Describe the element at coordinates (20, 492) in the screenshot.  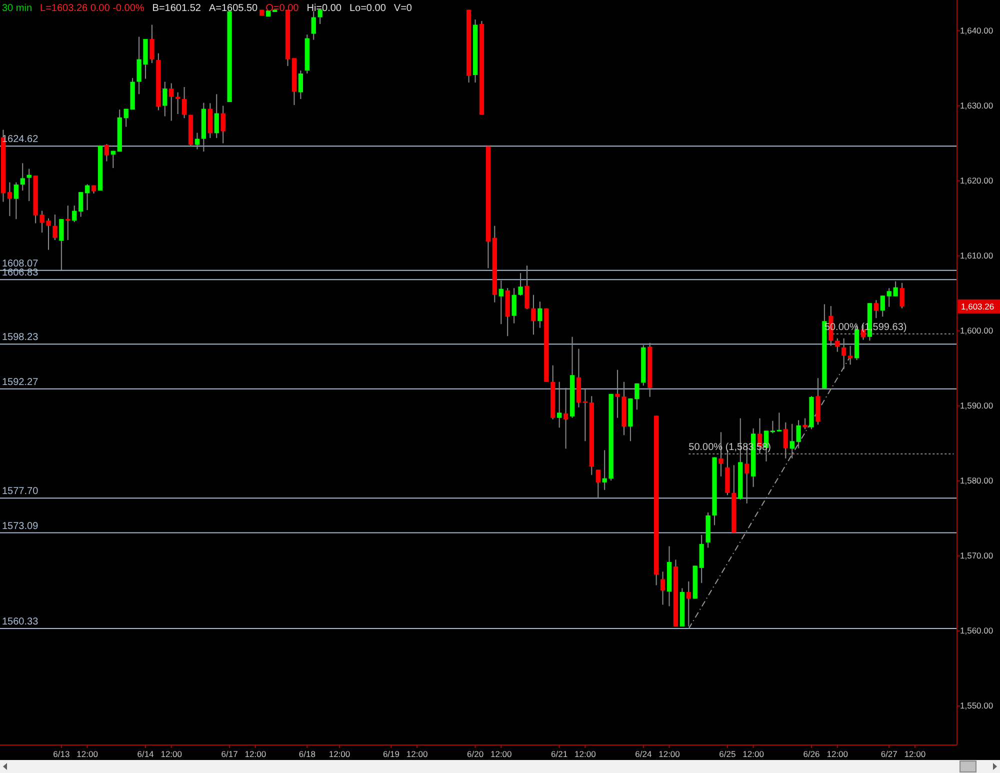
I see `ref-line-label: 1577.70` at that location.